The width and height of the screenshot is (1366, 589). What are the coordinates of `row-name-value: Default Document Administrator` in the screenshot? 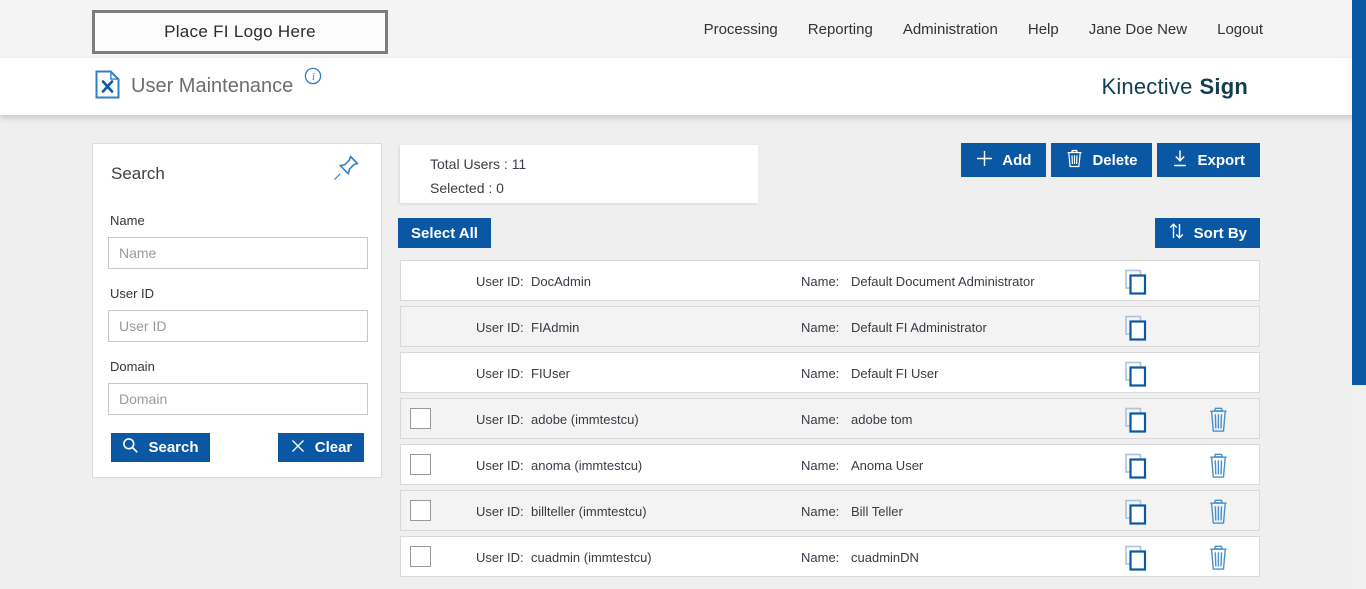 It's located at (943, 281).